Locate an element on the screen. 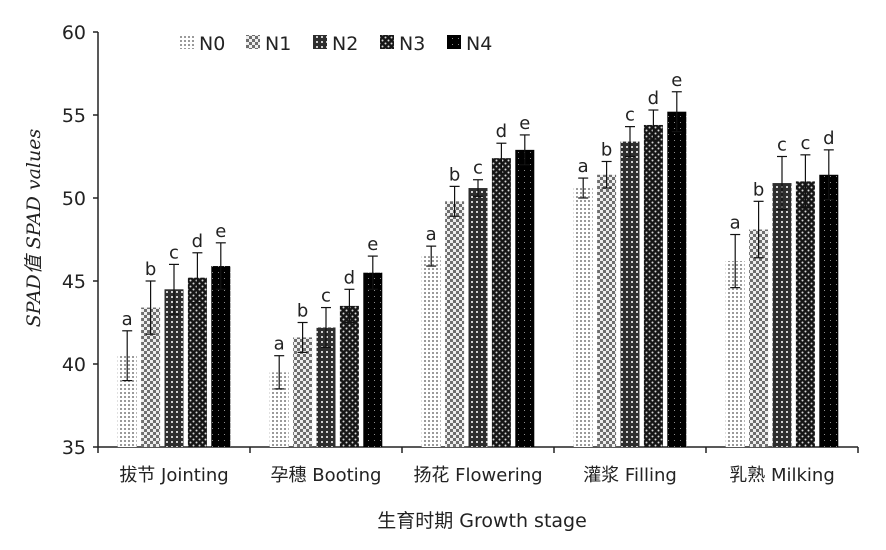  y-tick-label: 45 is located at coordinates (74, 282).